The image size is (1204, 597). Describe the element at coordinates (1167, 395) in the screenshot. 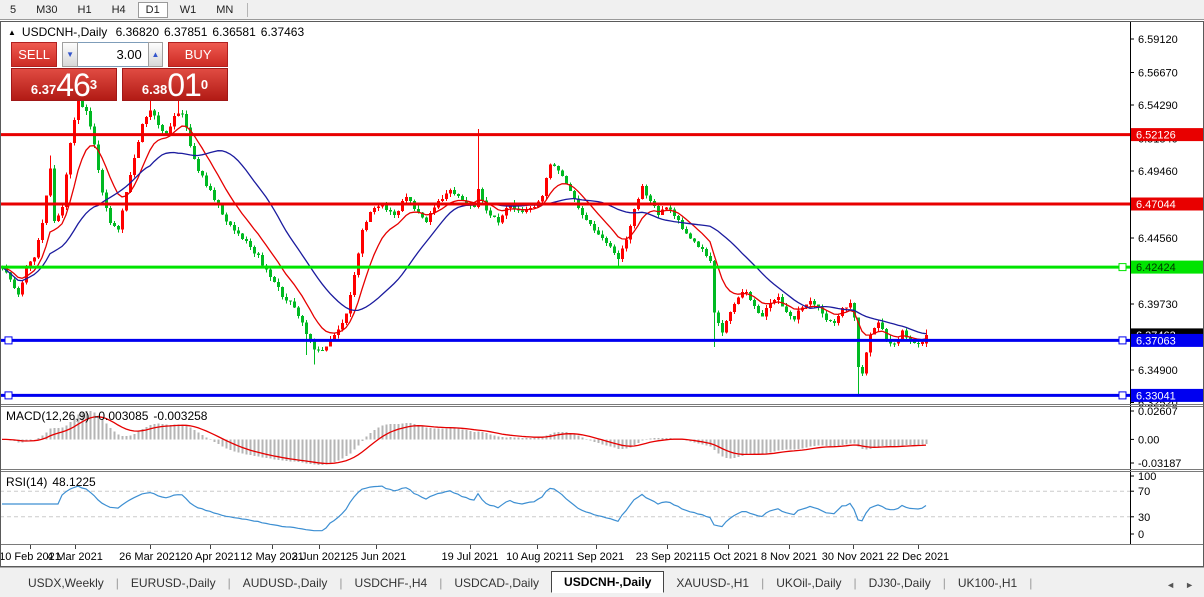

I see `level-price-label: 6.33041` at that location.